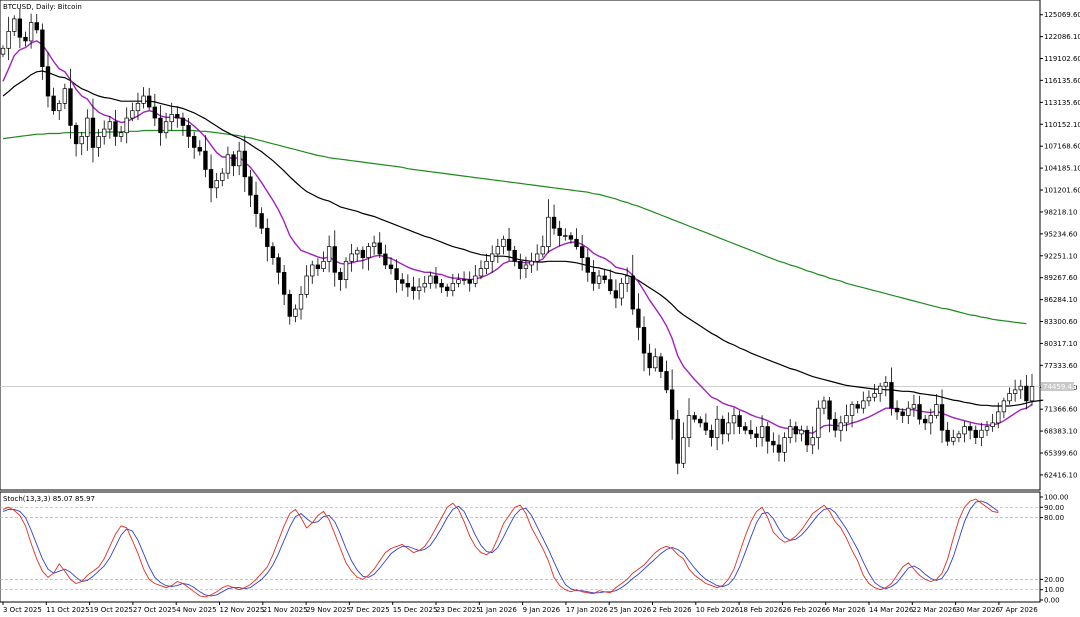 Image resolution: width=1080 pixels, height=617 pixels. Describe the element at coordinates (111, 610) in the screenshot. I see `date-tick-label: 19 Oct 2025` at that location.